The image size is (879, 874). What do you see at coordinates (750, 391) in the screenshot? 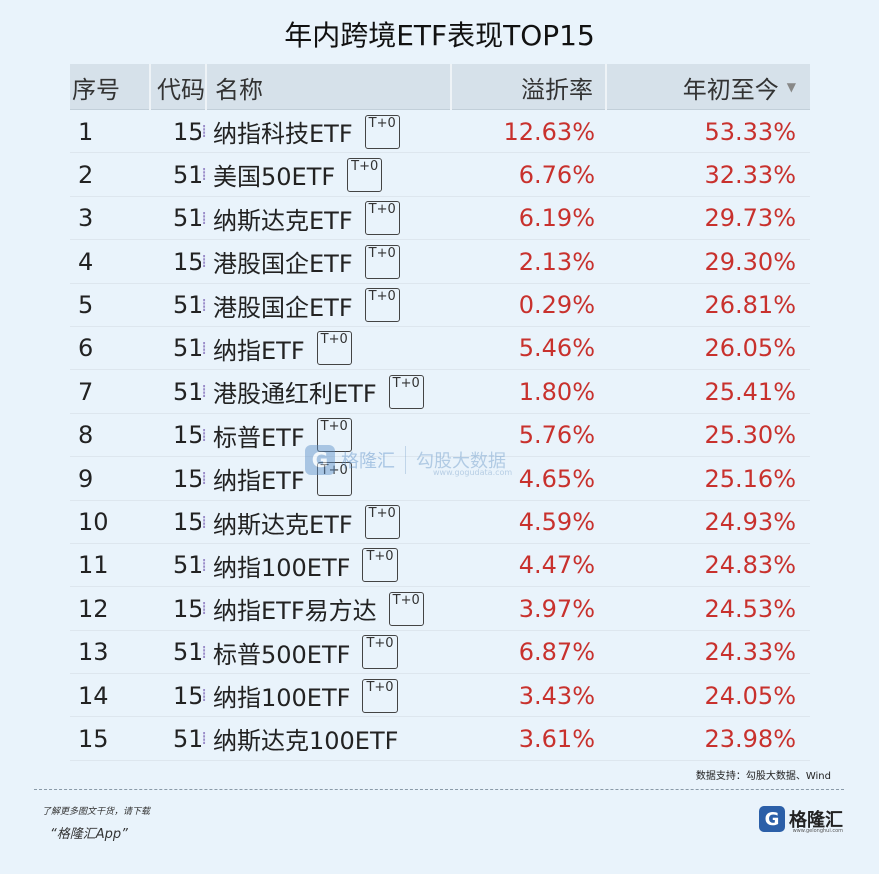
I see `row-ytd: 25.41%` at bounding box center [750, 391].